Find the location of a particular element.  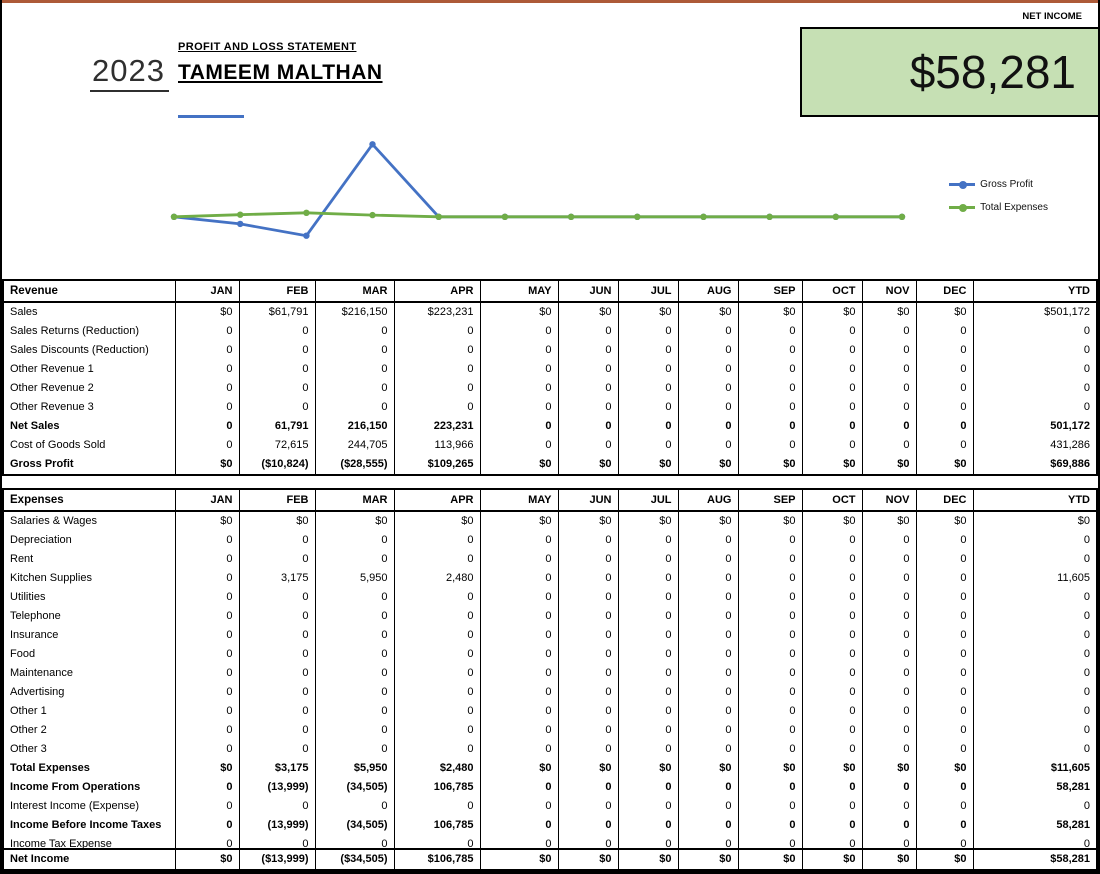

column-header: FEB is located at coordinates (277, 500).